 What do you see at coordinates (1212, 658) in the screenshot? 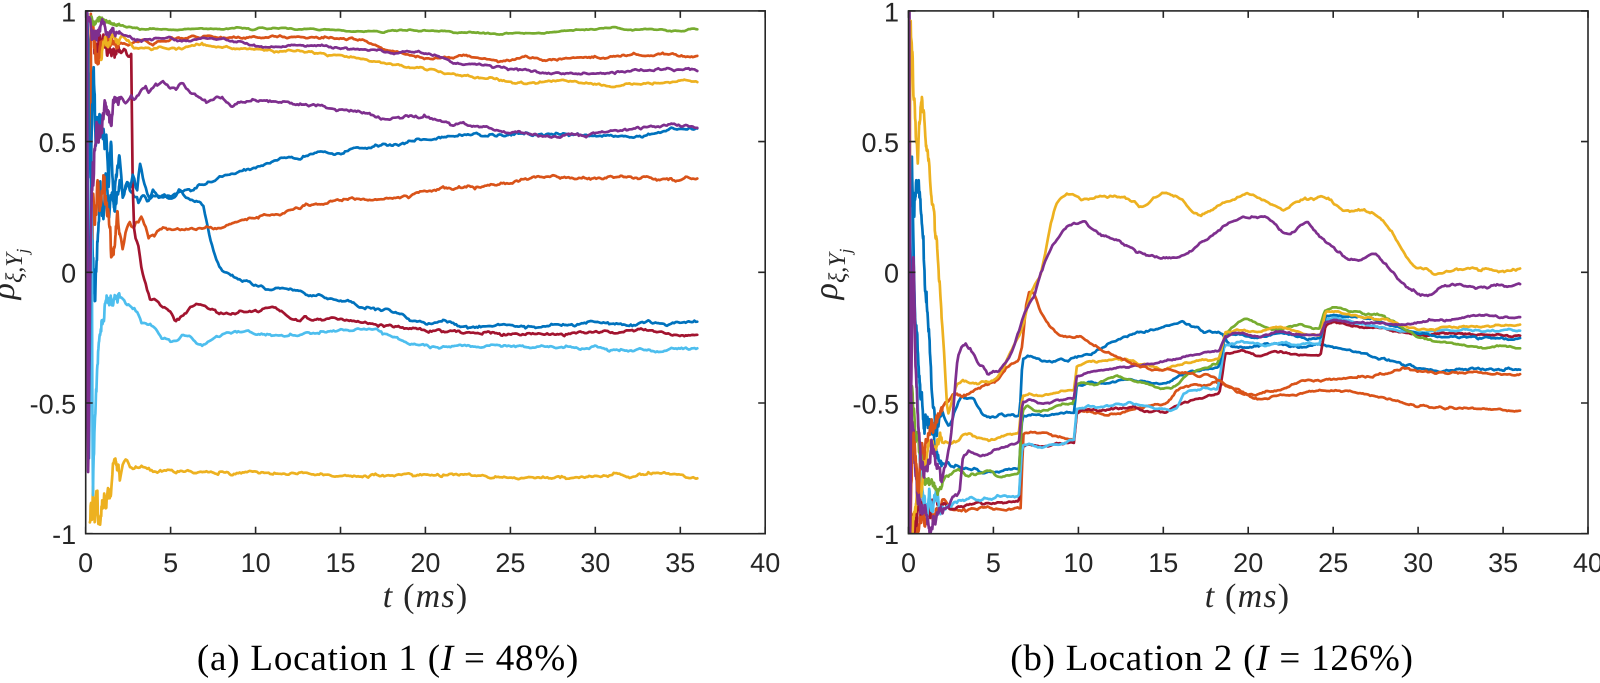
I see `svg-text: (b) Location 2 (I = 126%)` at bounding box center [1212, 658].